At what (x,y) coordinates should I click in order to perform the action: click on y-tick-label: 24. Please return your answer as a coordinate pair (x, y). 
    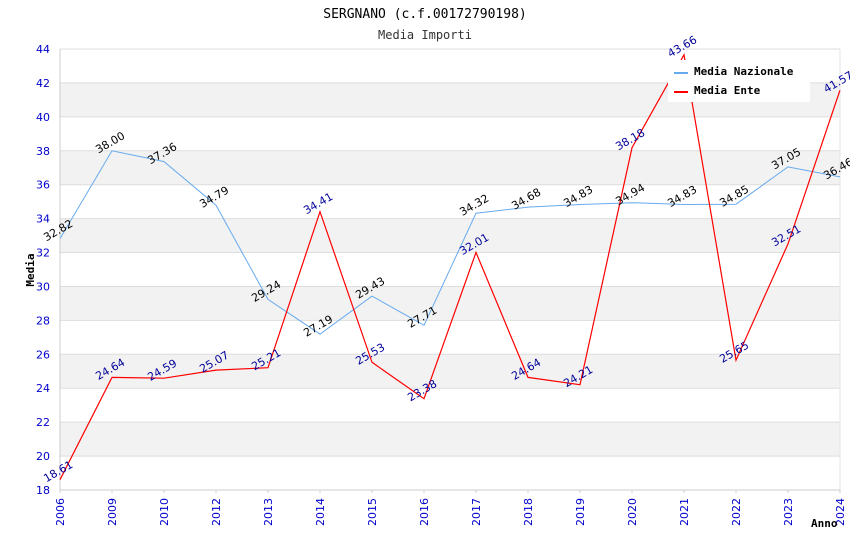
    Looking at the image, I should click on (43, 388).